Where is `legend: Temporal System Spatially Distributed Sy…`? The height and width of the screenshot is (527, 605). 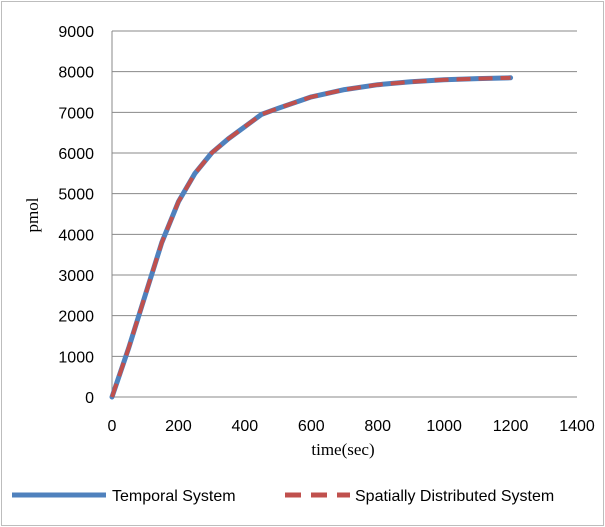 legend: Temporal System Spatially Distributed Sy… is located at coordinates (283, 496).